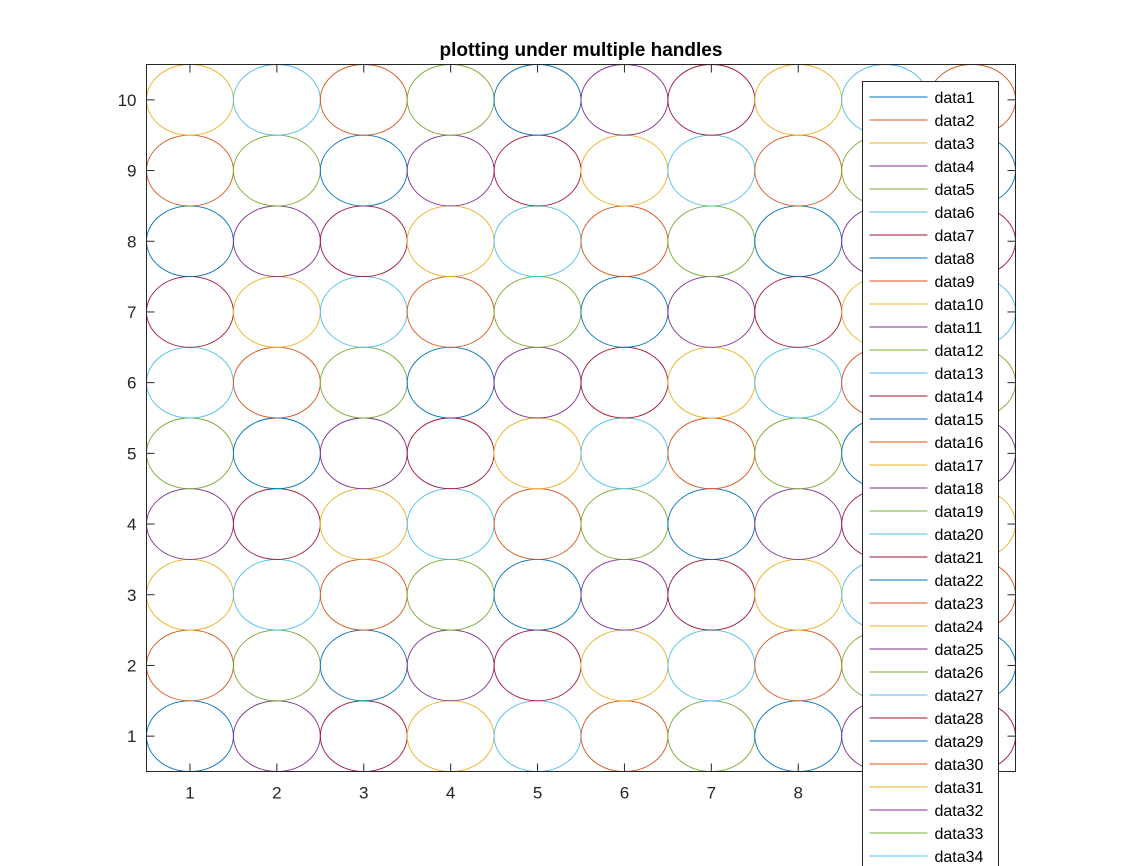 This screenshot has width=1122, height=866. Describe the element at coordinates (955, 236) in the screenshot. I see `legend-entry-label: data7` at that location.